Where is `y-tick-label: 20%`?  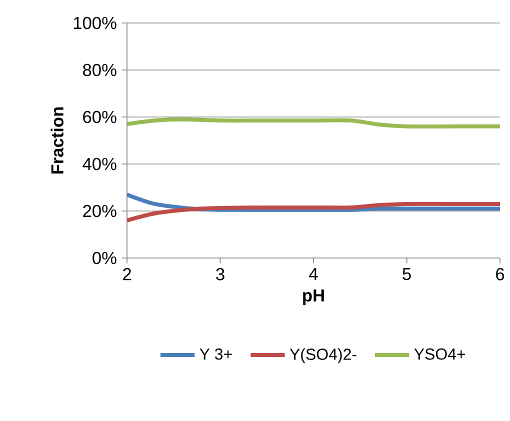 y-tick-label: 20% is located at coordinates (99, 211).